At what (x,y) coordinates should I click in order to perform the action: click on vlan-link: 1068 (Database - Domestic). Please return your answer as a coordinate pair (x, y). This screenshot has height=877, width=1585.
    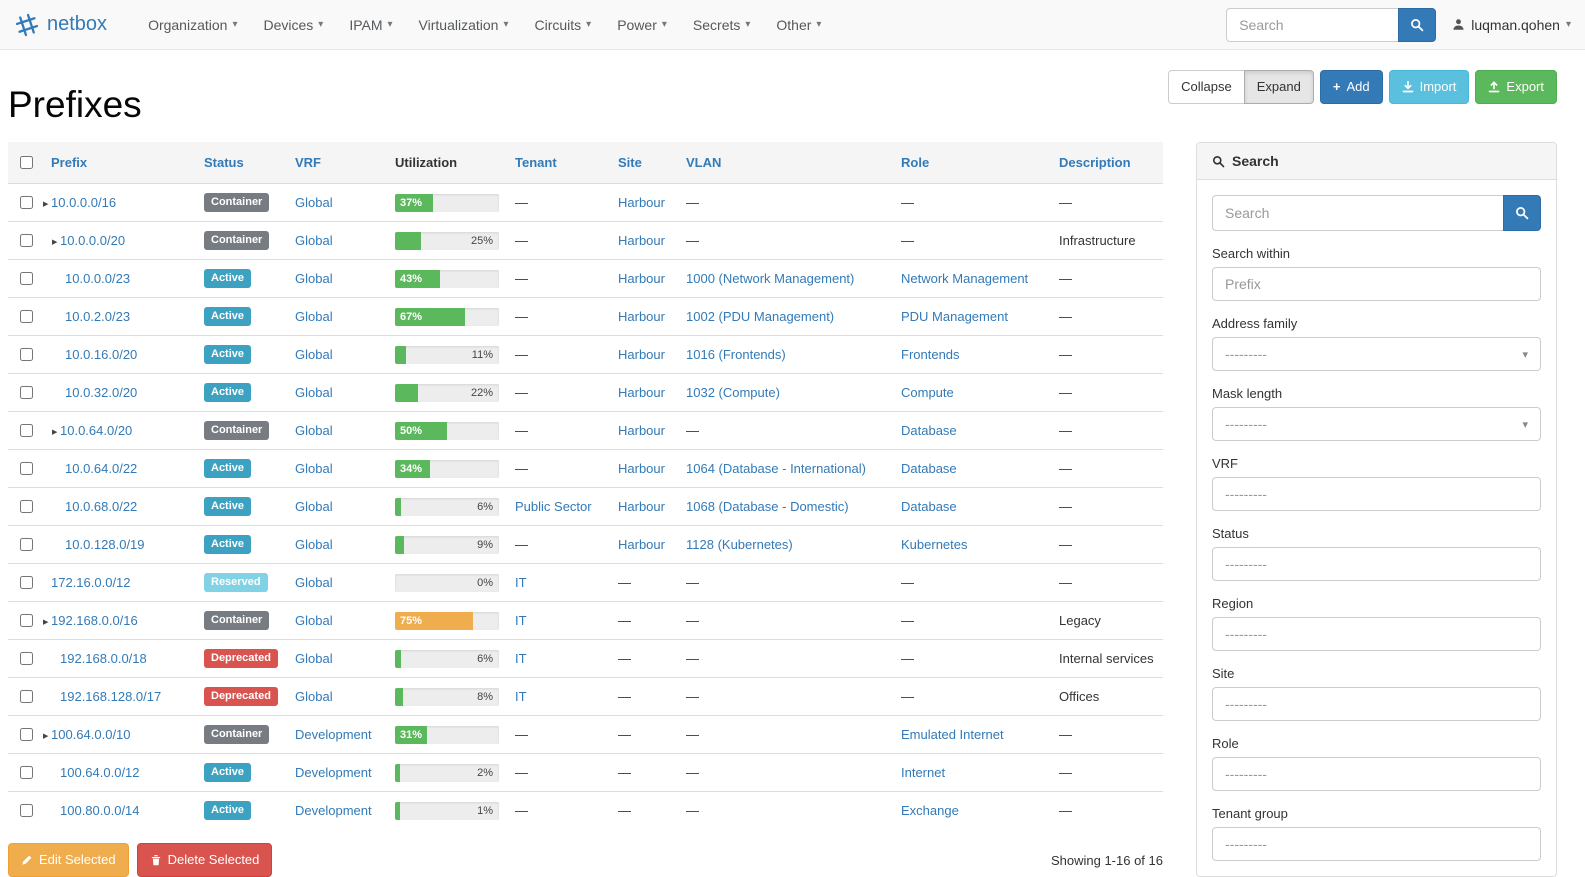
    Looking at the image, I should click on (767, 506).